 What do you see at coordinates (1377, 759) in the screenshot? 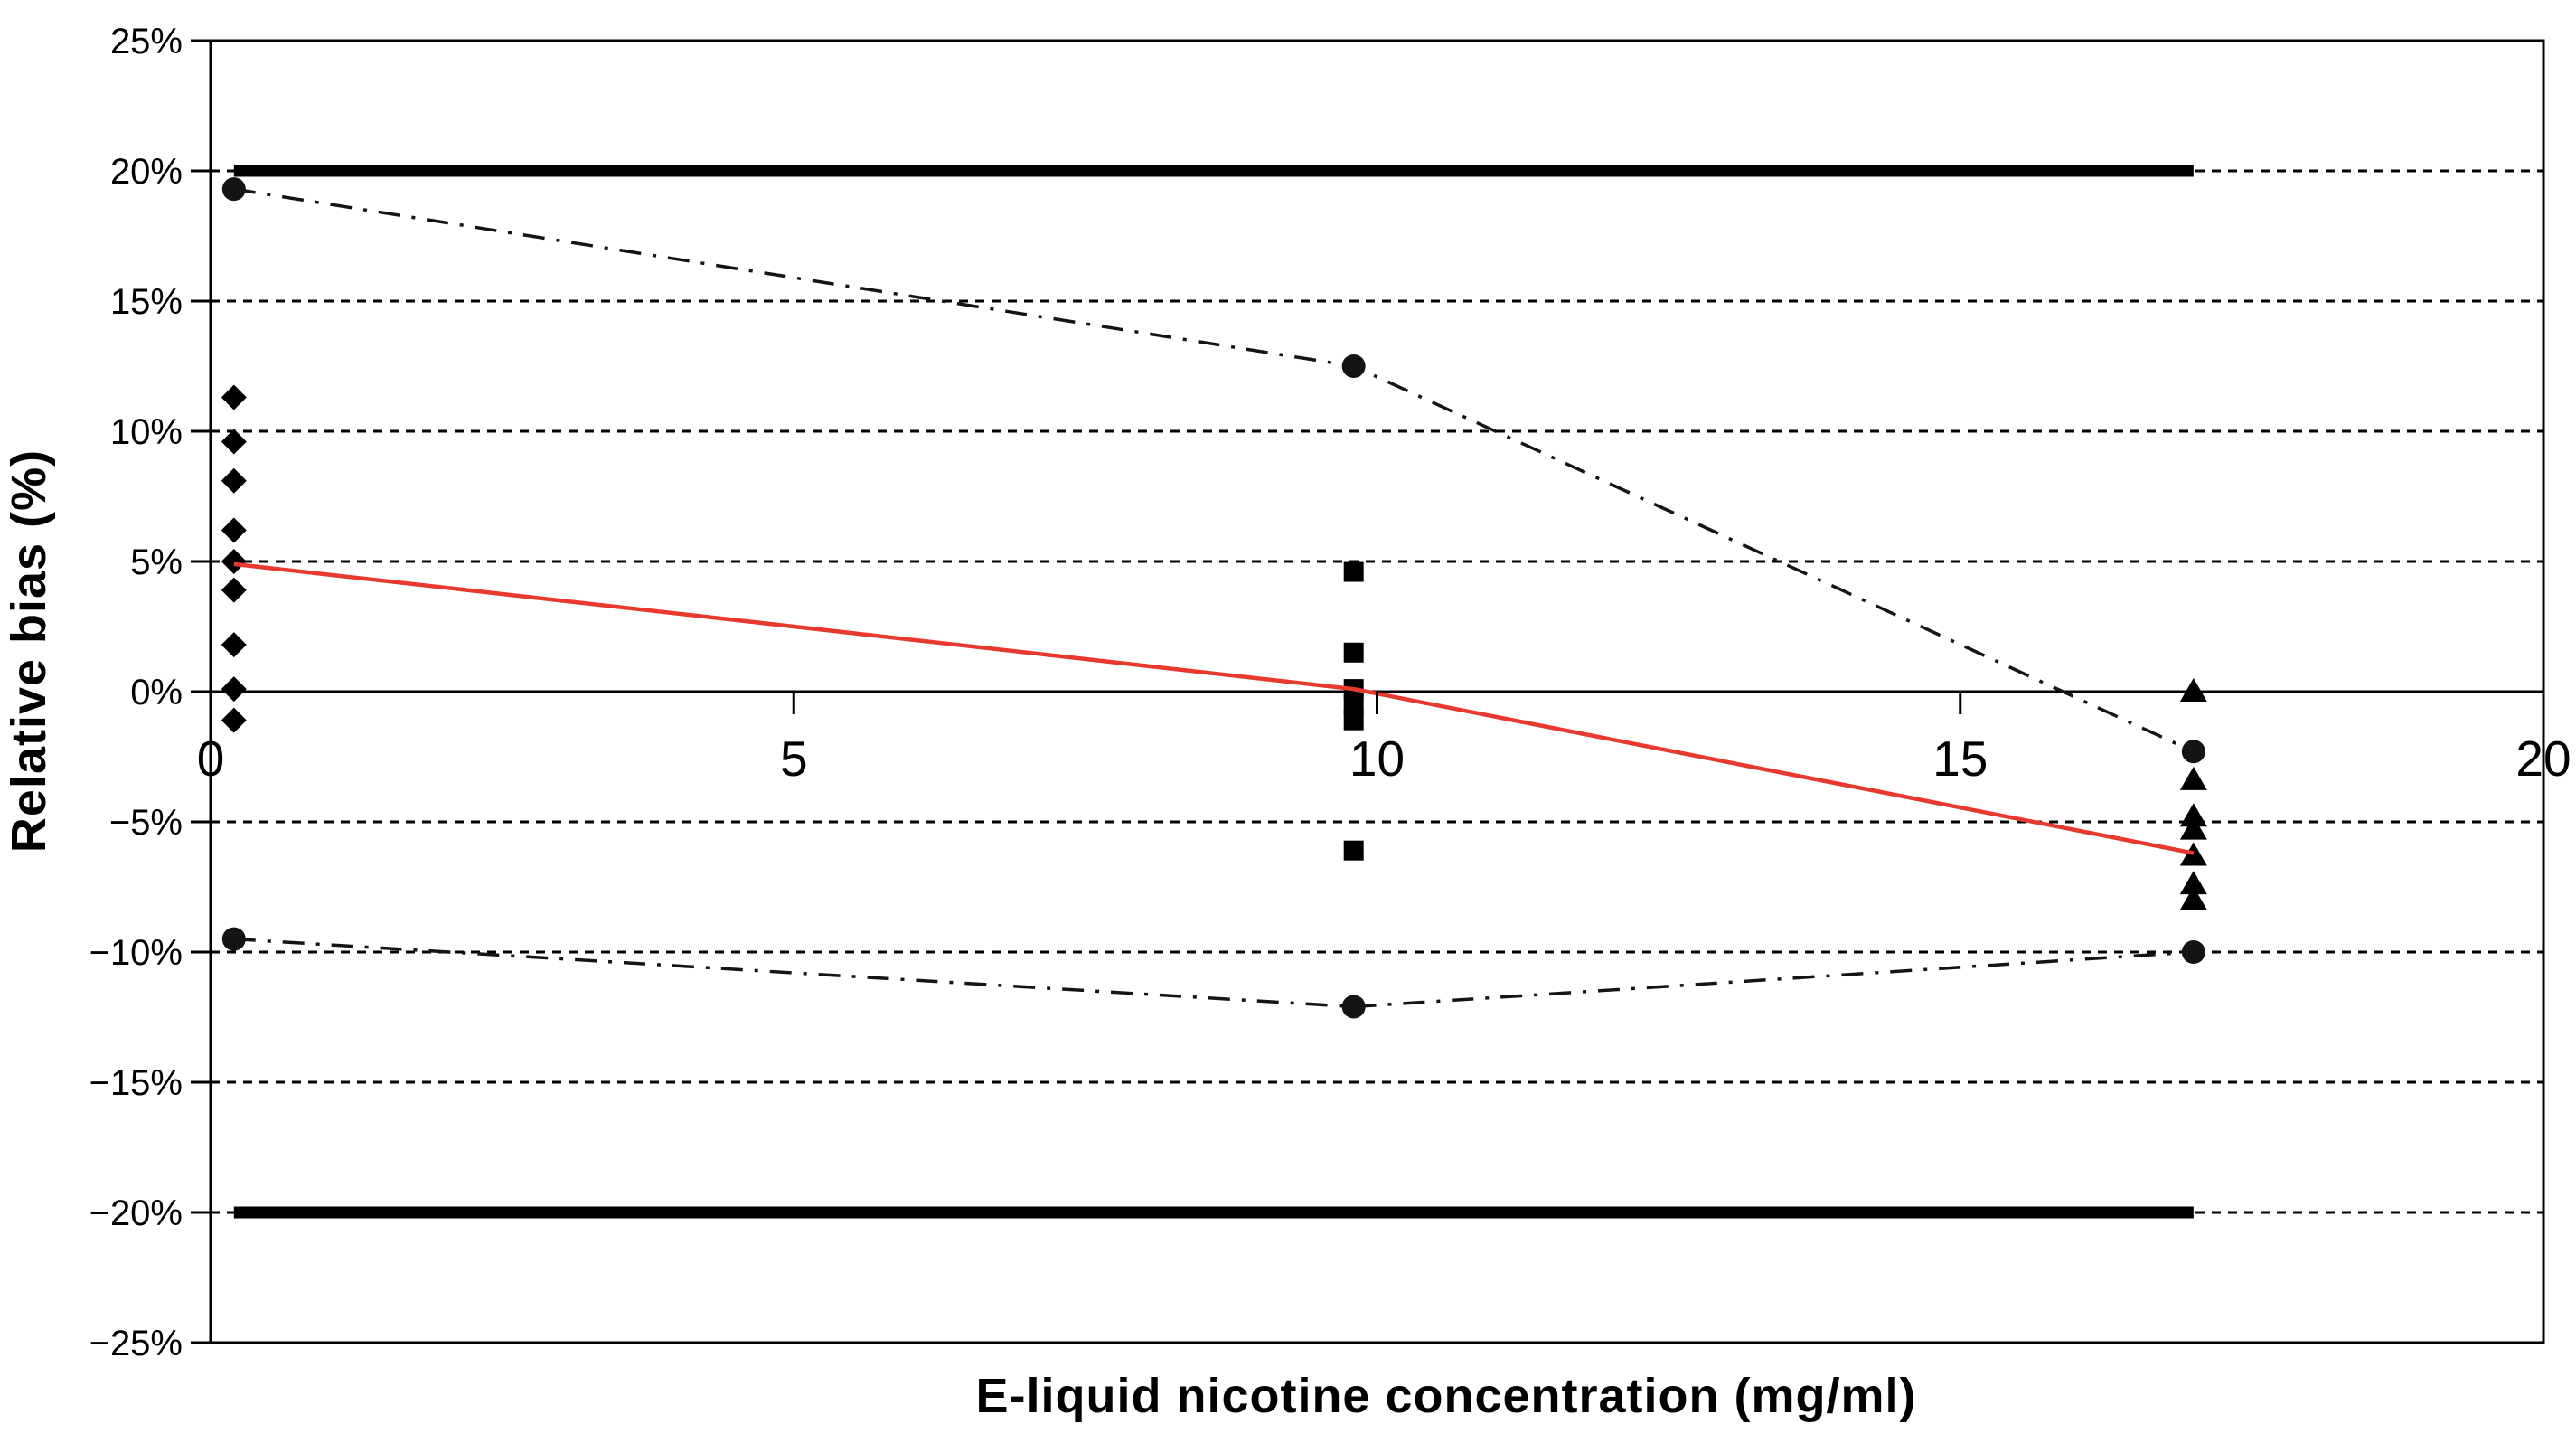
I see `x-tick-label: 10` at bounding box center [1377, 759].